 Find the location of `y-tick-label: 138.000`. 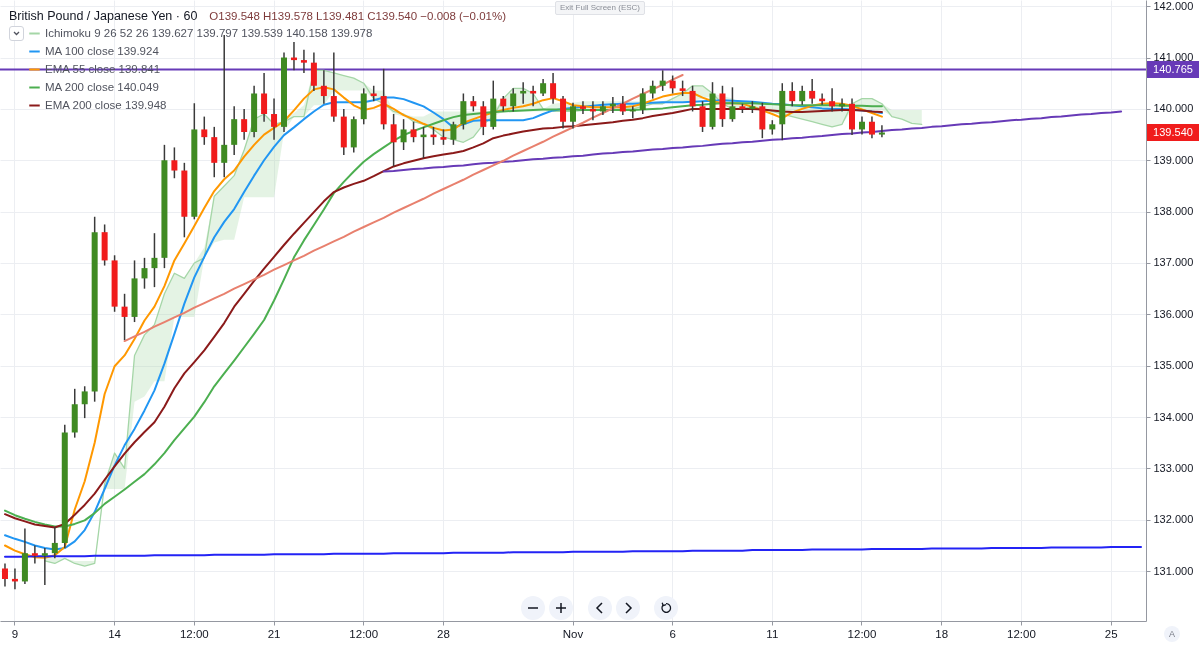

y-tick-label: 138.000 is located at coordinates (1173, 211).